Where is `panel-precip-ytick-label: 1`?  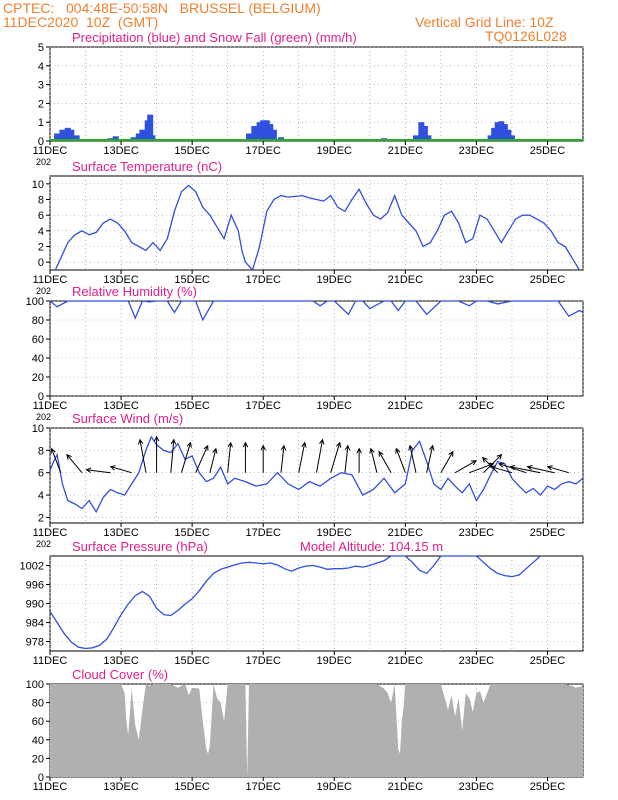 panel-precip-ytick-label: 1 is located at coordinates (41, 123).